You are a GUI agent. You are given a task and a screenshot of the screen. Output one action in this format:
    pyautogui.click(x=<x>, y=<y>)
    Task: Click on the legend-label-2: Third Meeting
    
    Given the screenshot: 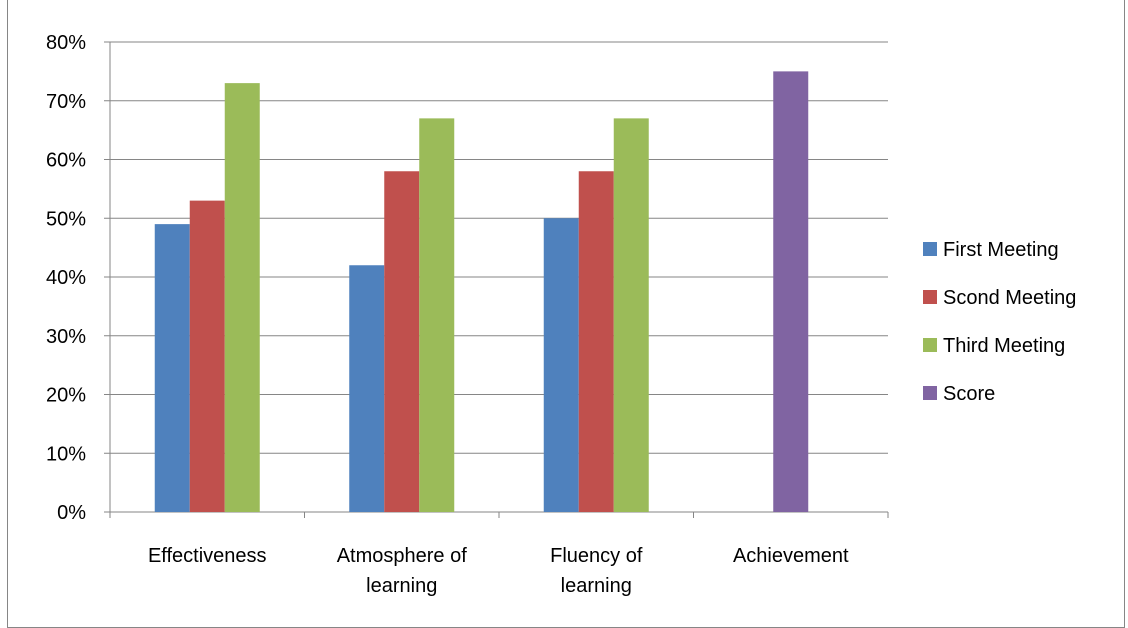 What is the action you would take?
    pyautogui.click(x=1004, y=346)
    